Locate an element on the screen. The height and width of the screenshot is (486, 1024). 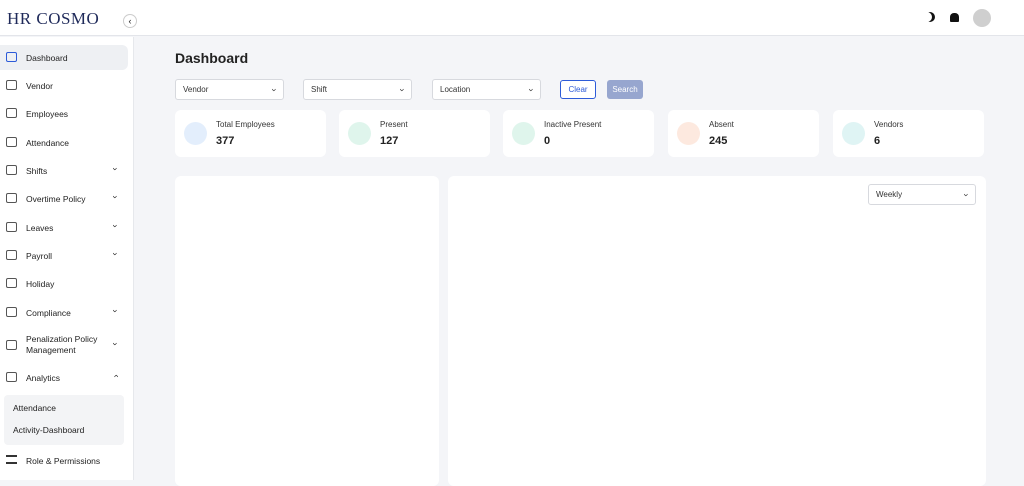
y-tick-label: 150 is located at coordinates (463, 336).